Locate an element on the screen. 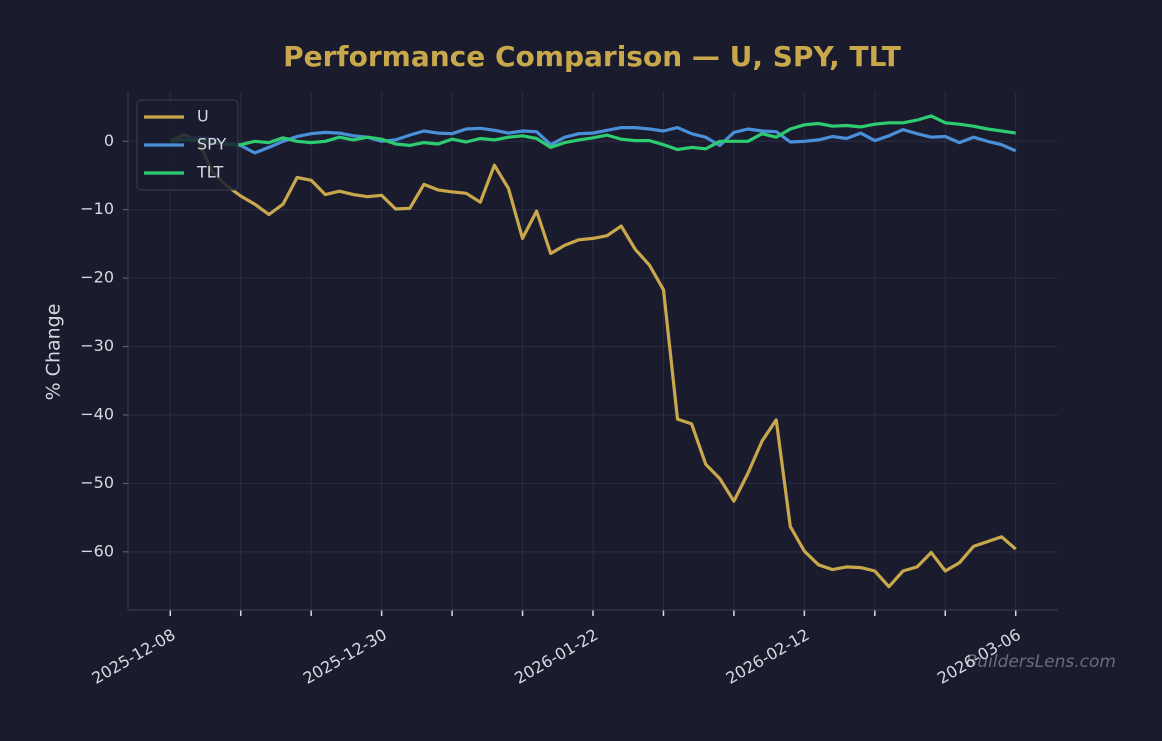  y-tick-label: −50 is located at coordinates (97, 482).